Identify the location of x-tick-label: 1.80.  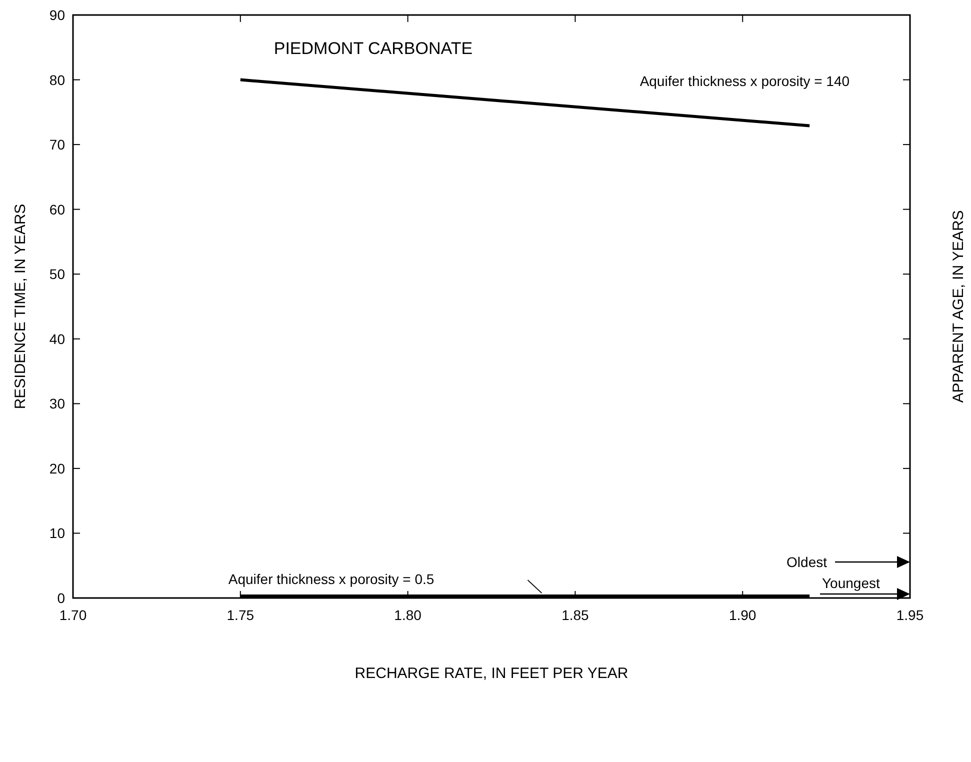
(408, 615).